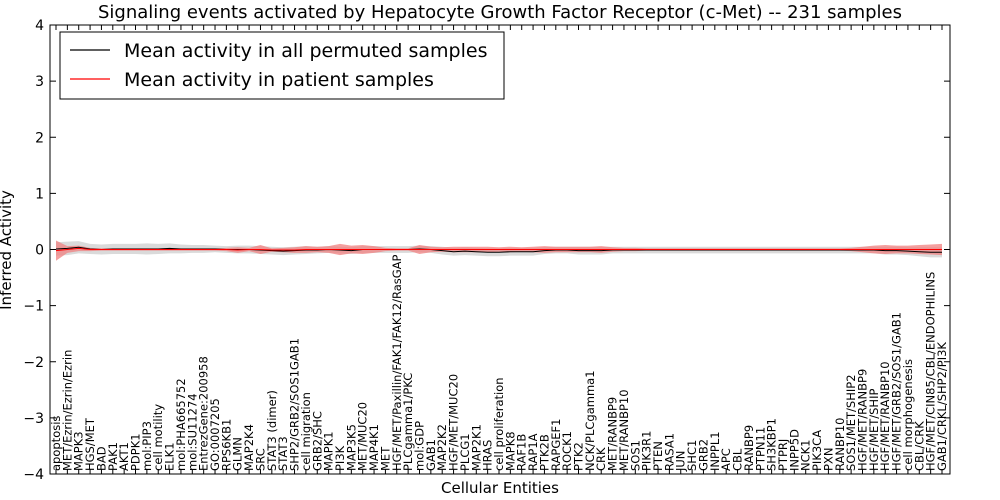 The image size is (1000, 500). What do you see at coordinates (33, 363) in the screenshot?
I see `y-tick-label-2: −2` at bounding box center [33, 363].